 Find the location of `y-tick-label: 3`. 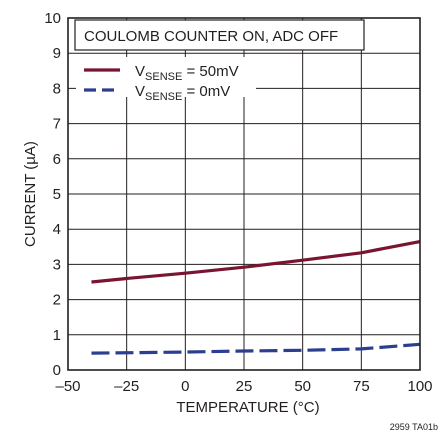

y-tick-label: 3 is located at coordinates (57, 264).